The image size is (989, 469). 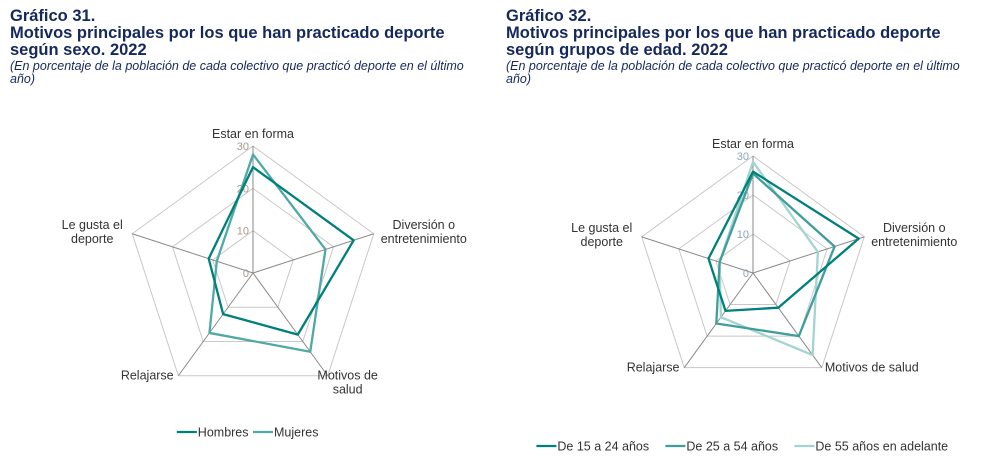 I want to click on legend-label: Hombres, so click(x=223, y=433).